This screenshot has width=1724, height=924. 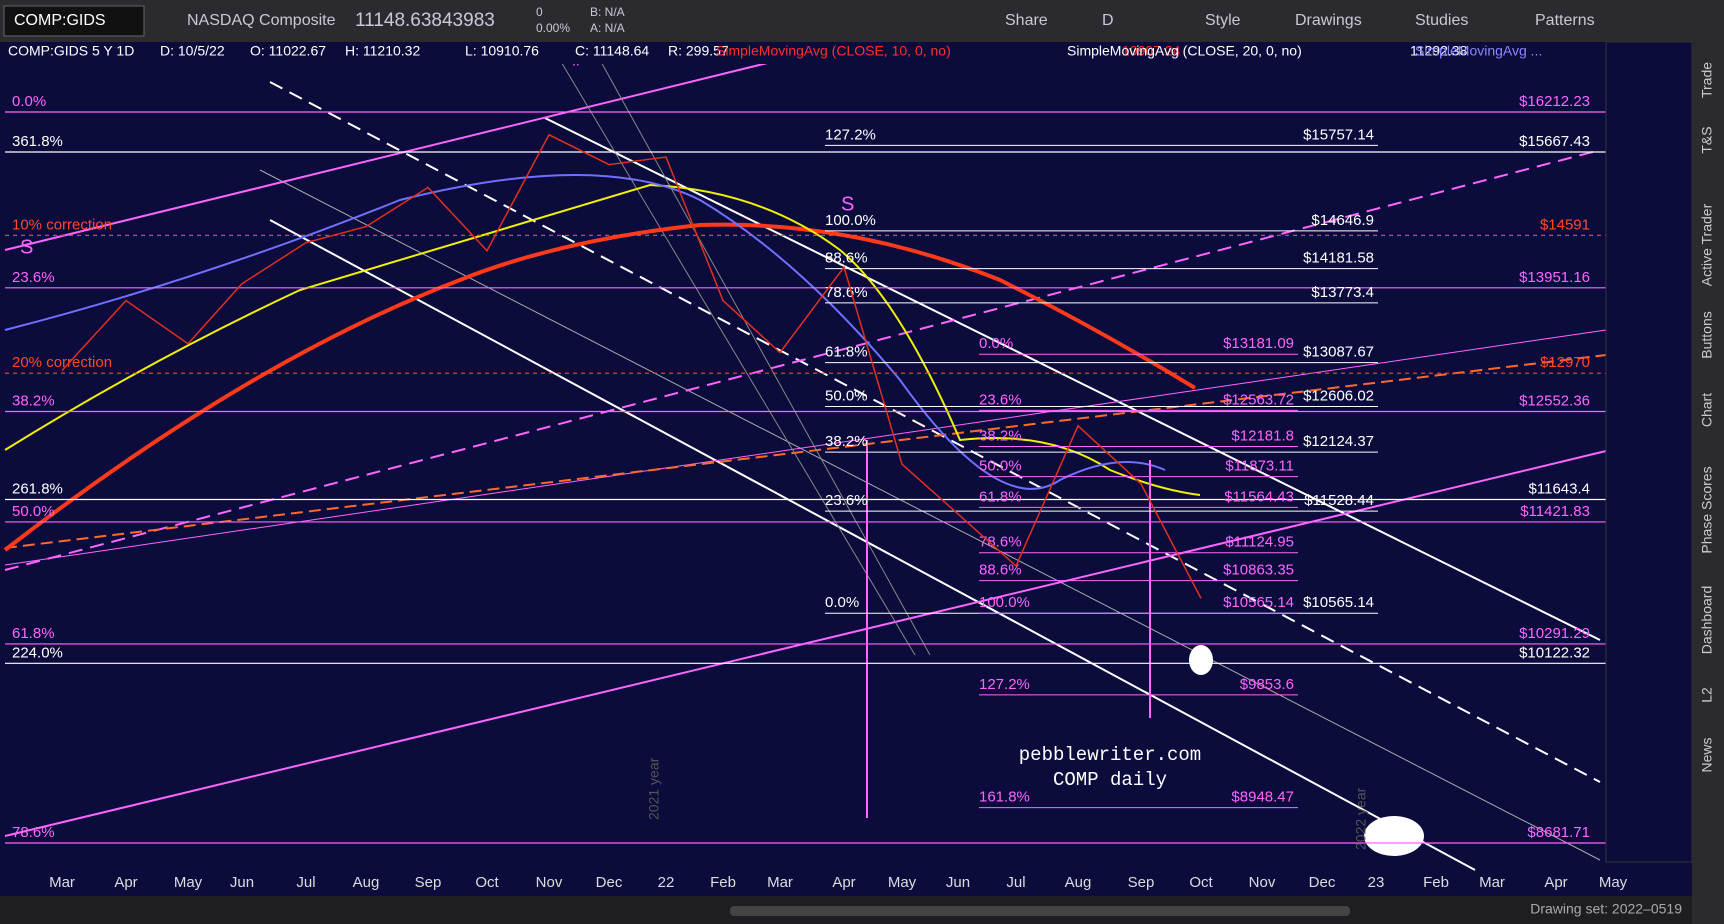 What do you see at coordinates (1439, 51) in the screenshot?
I see `study-value: 11292.38` at bounding box center [1439, 51].